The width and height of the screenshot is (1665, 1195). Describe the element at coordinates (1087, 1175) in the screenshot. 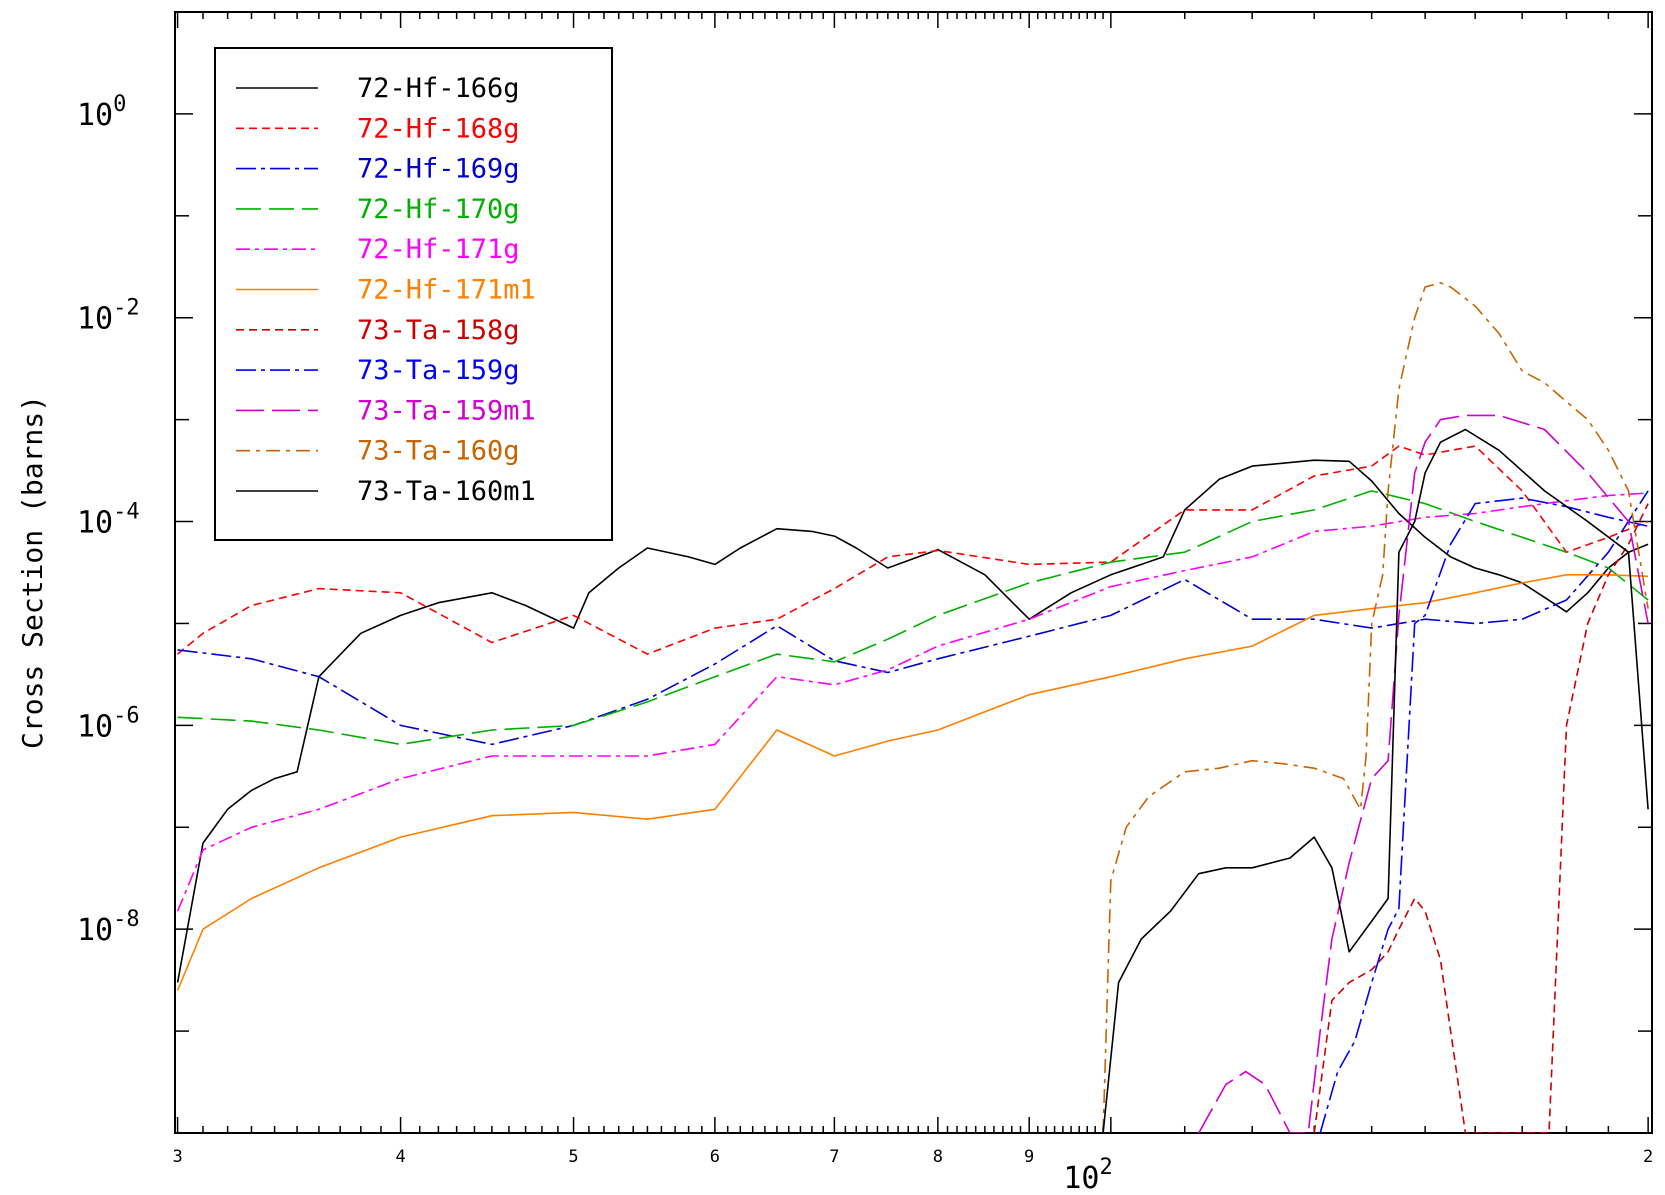

I see `x-decade-label: 102` at that location.